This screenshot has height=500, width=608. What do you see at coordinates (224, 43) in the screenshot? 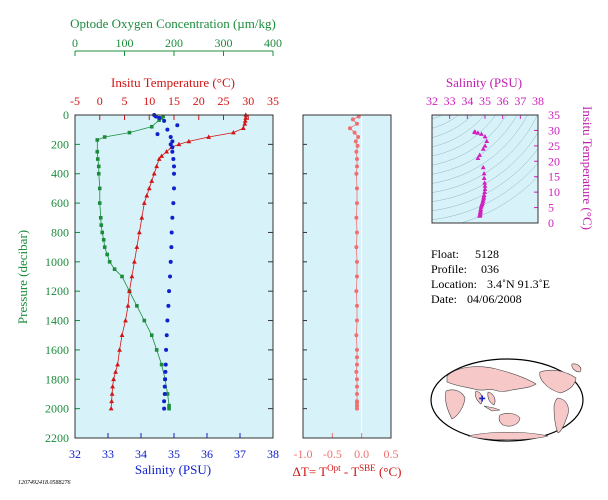
I see `oxygen-tick-label: 300` at bounding box center [224, 43].